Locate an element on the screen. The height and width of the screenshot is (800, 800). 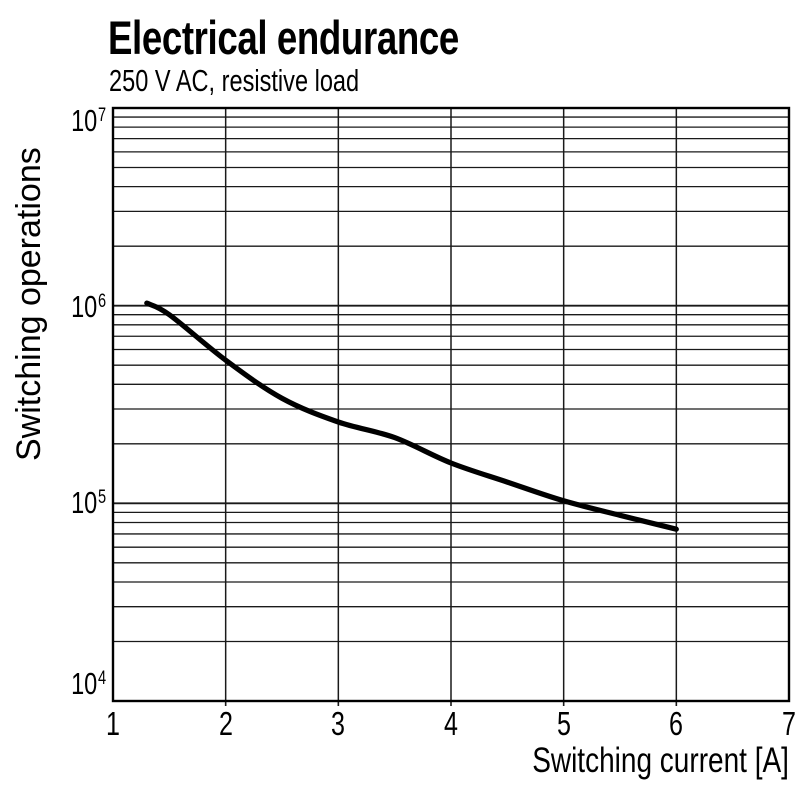
x-tick-label-2: 2 is located at coordinates (226, 723).